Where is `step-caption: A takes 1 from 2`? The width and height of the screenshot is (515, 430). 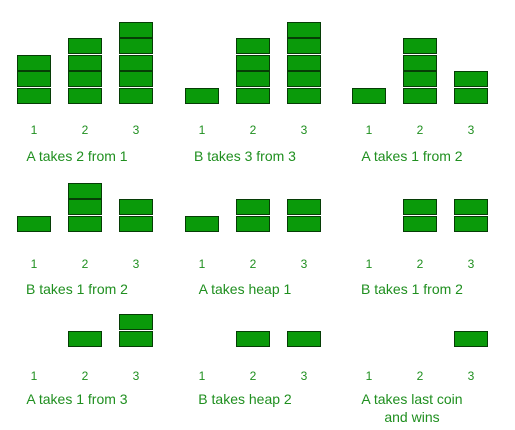 step-caption: A takes 1 from 2 is located at coordinates (412, 156).